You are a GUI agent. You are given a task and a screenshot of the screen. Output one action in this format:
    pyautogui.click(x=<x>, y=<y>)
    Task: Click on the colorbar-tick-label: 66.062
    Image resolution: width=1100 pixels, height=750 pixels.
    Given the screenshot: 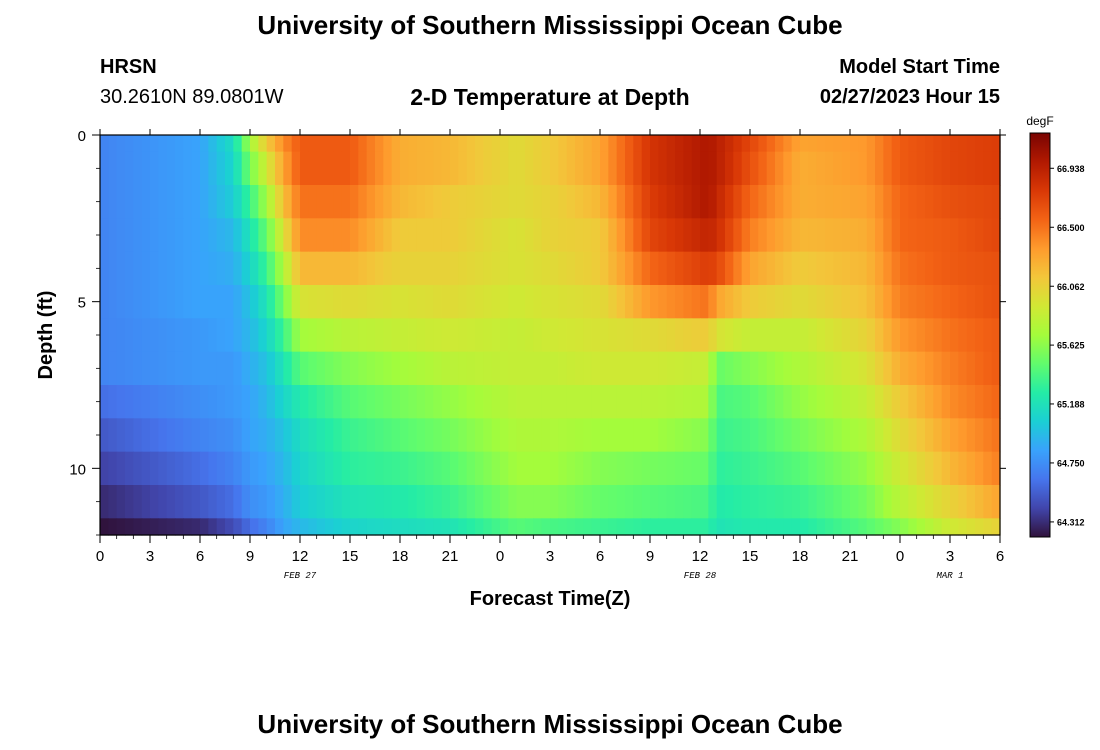 What is the action you would take?
    pyautogui.click(x=1071, y=287)
    